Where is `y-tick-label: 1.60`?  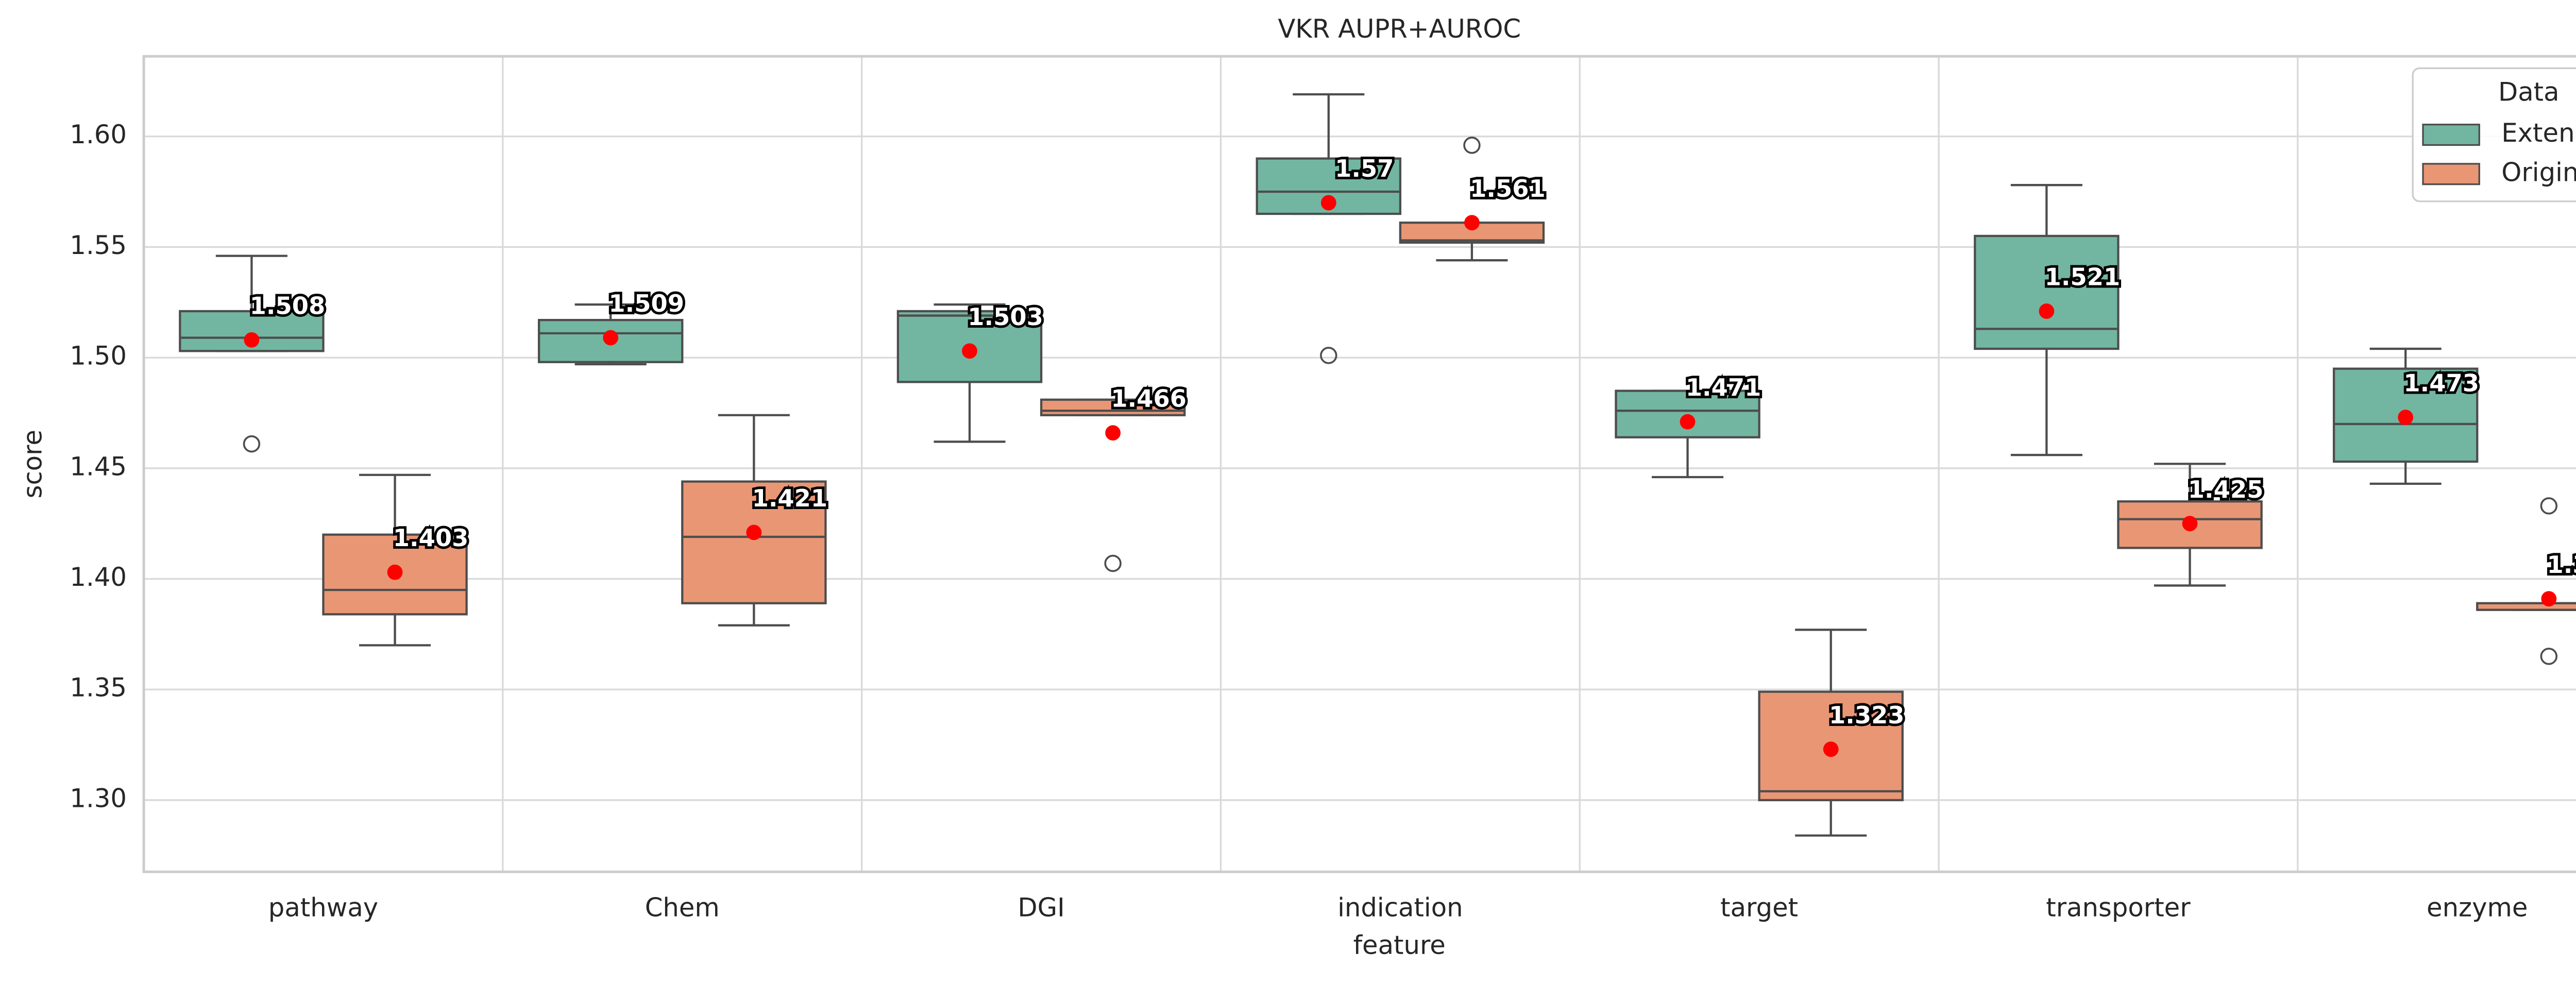
y-tick-label: 1.60 is located at coordinates (98, 134).